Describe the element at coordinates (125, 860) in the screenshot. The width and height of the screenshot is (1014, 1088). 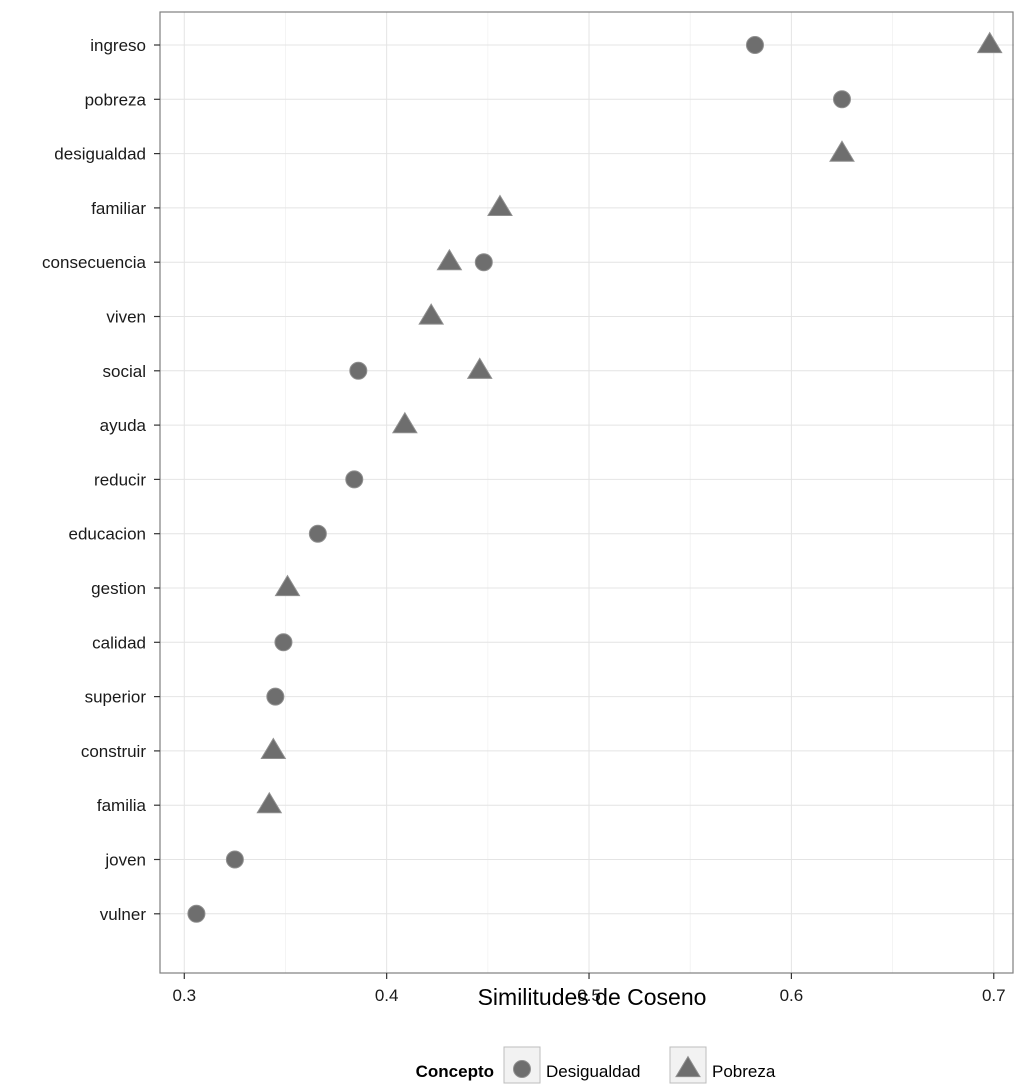
I see `y-tick-label-joven: joven` at that location.